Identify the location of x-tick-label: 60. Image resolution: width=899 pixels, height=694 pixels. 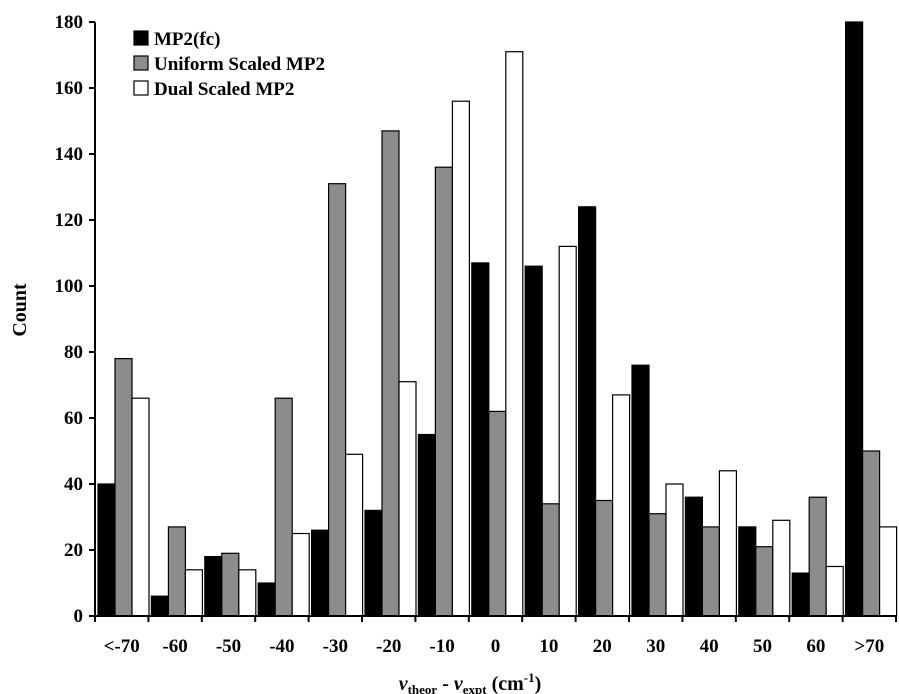
(815, 646).